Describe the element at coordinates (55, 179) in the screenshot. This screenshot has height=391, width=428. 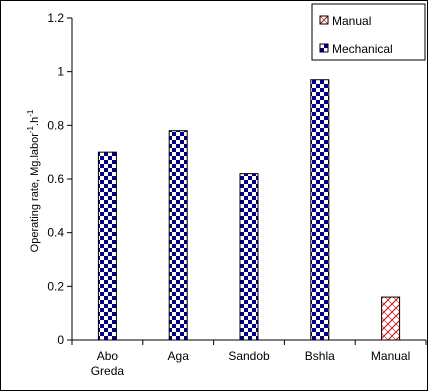
I see `y-tick-label: 0.6` at that location.